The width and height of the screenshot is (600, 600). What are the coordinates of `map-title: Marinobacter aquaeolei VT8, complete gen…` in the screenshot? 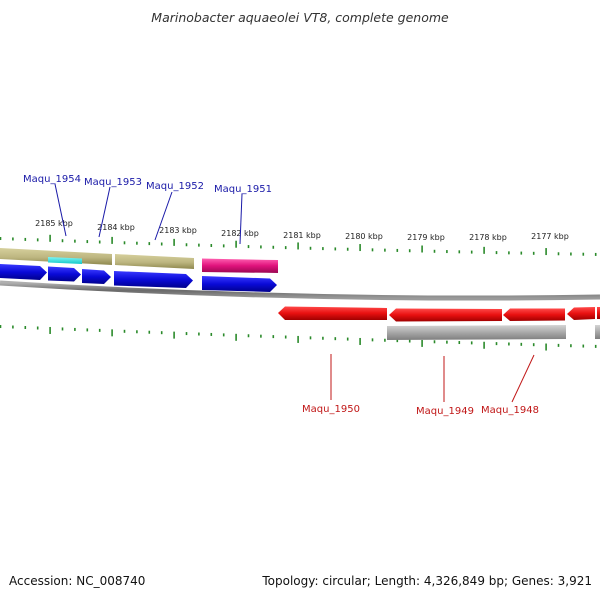 It's located at (300, 17).